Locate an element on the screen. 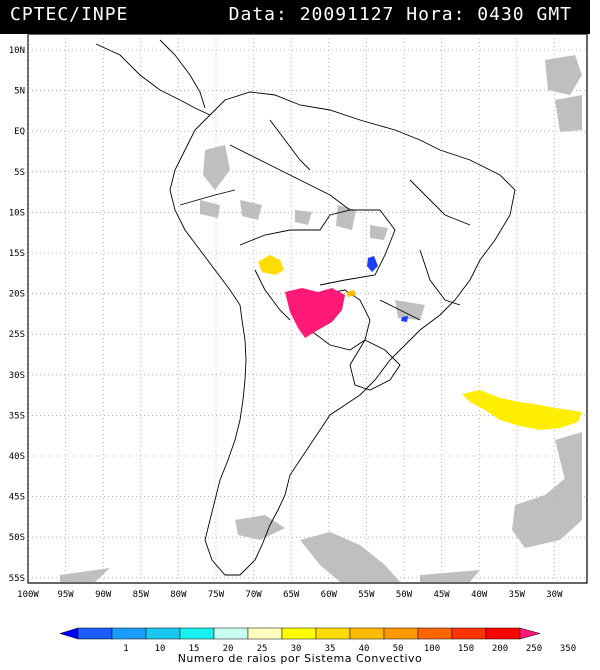 The image size is (600, 670). central-america-caribbean is located at coordinates (182, 74).